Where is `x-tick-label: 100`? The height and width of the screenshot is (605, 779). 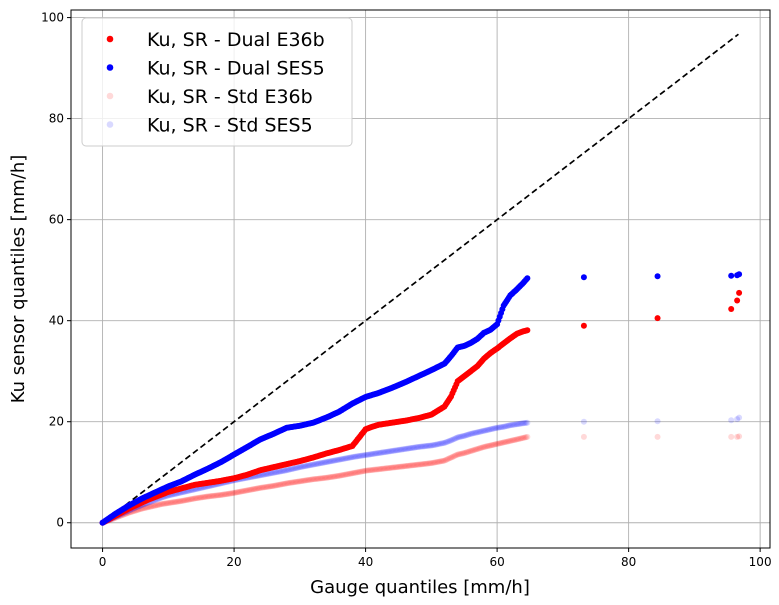
x-tick-label: 100 is located at coordinates (760, 562).